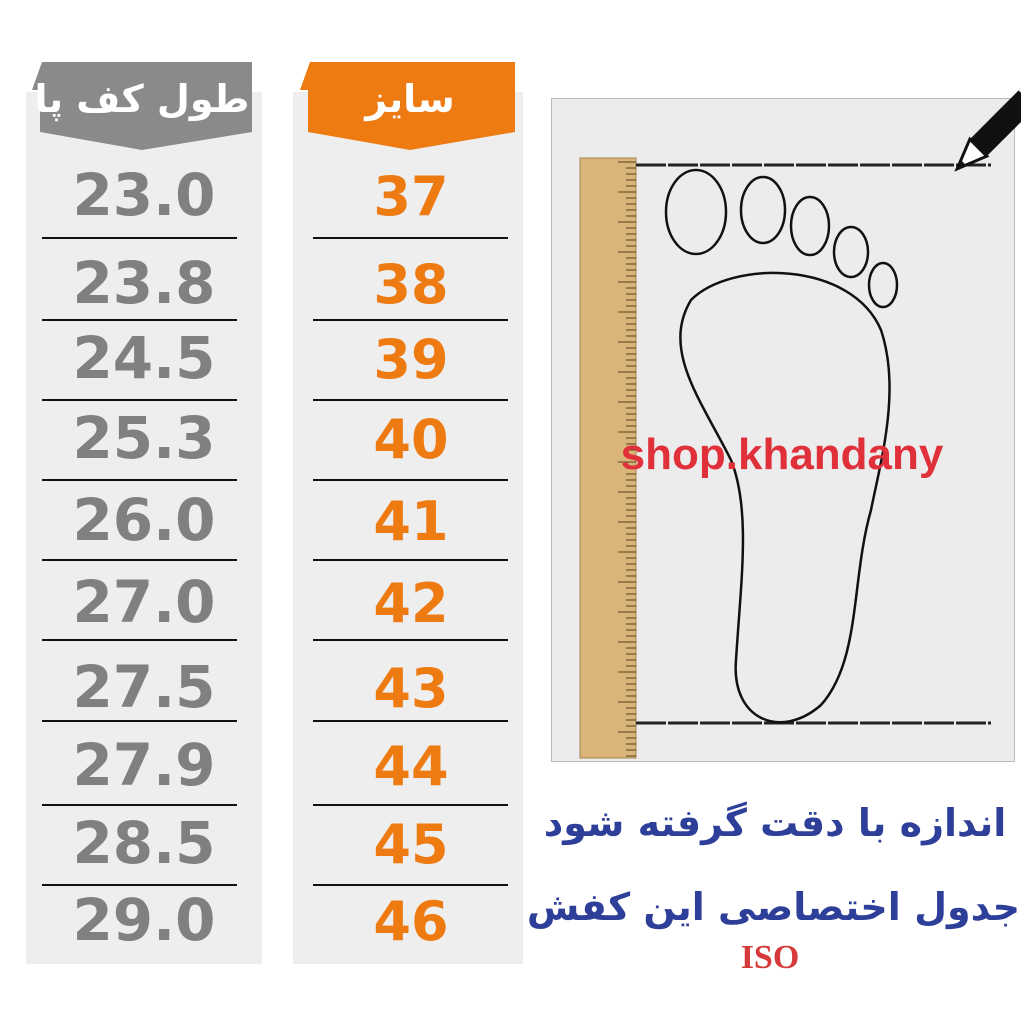 The height and width of the screenshot is (1024, 1024). I want to click on foot-outline-icon, so click(781, 446).